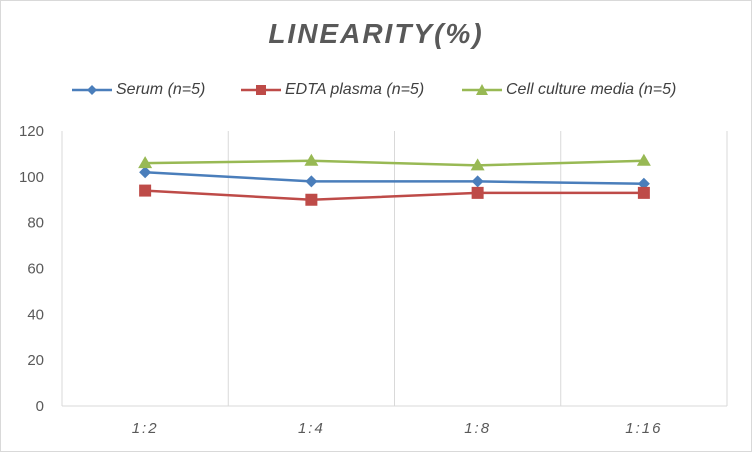 This screenshot has height=452, width=752. I want to click on legend-marker-serum, so click(92, 90).